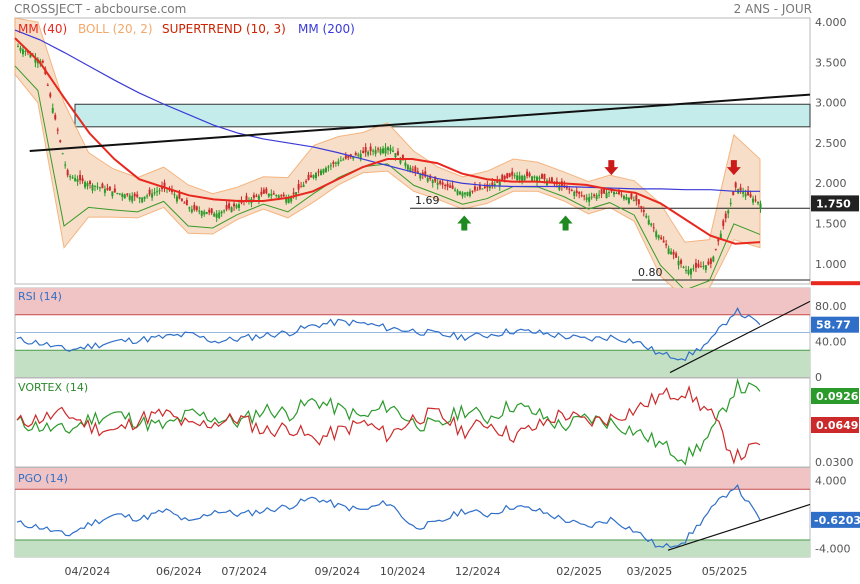  What do you see at coordinates (818, 377) in the screenshot?
I see `rsi-y-tick: 0` at bounding box center [818, 377].